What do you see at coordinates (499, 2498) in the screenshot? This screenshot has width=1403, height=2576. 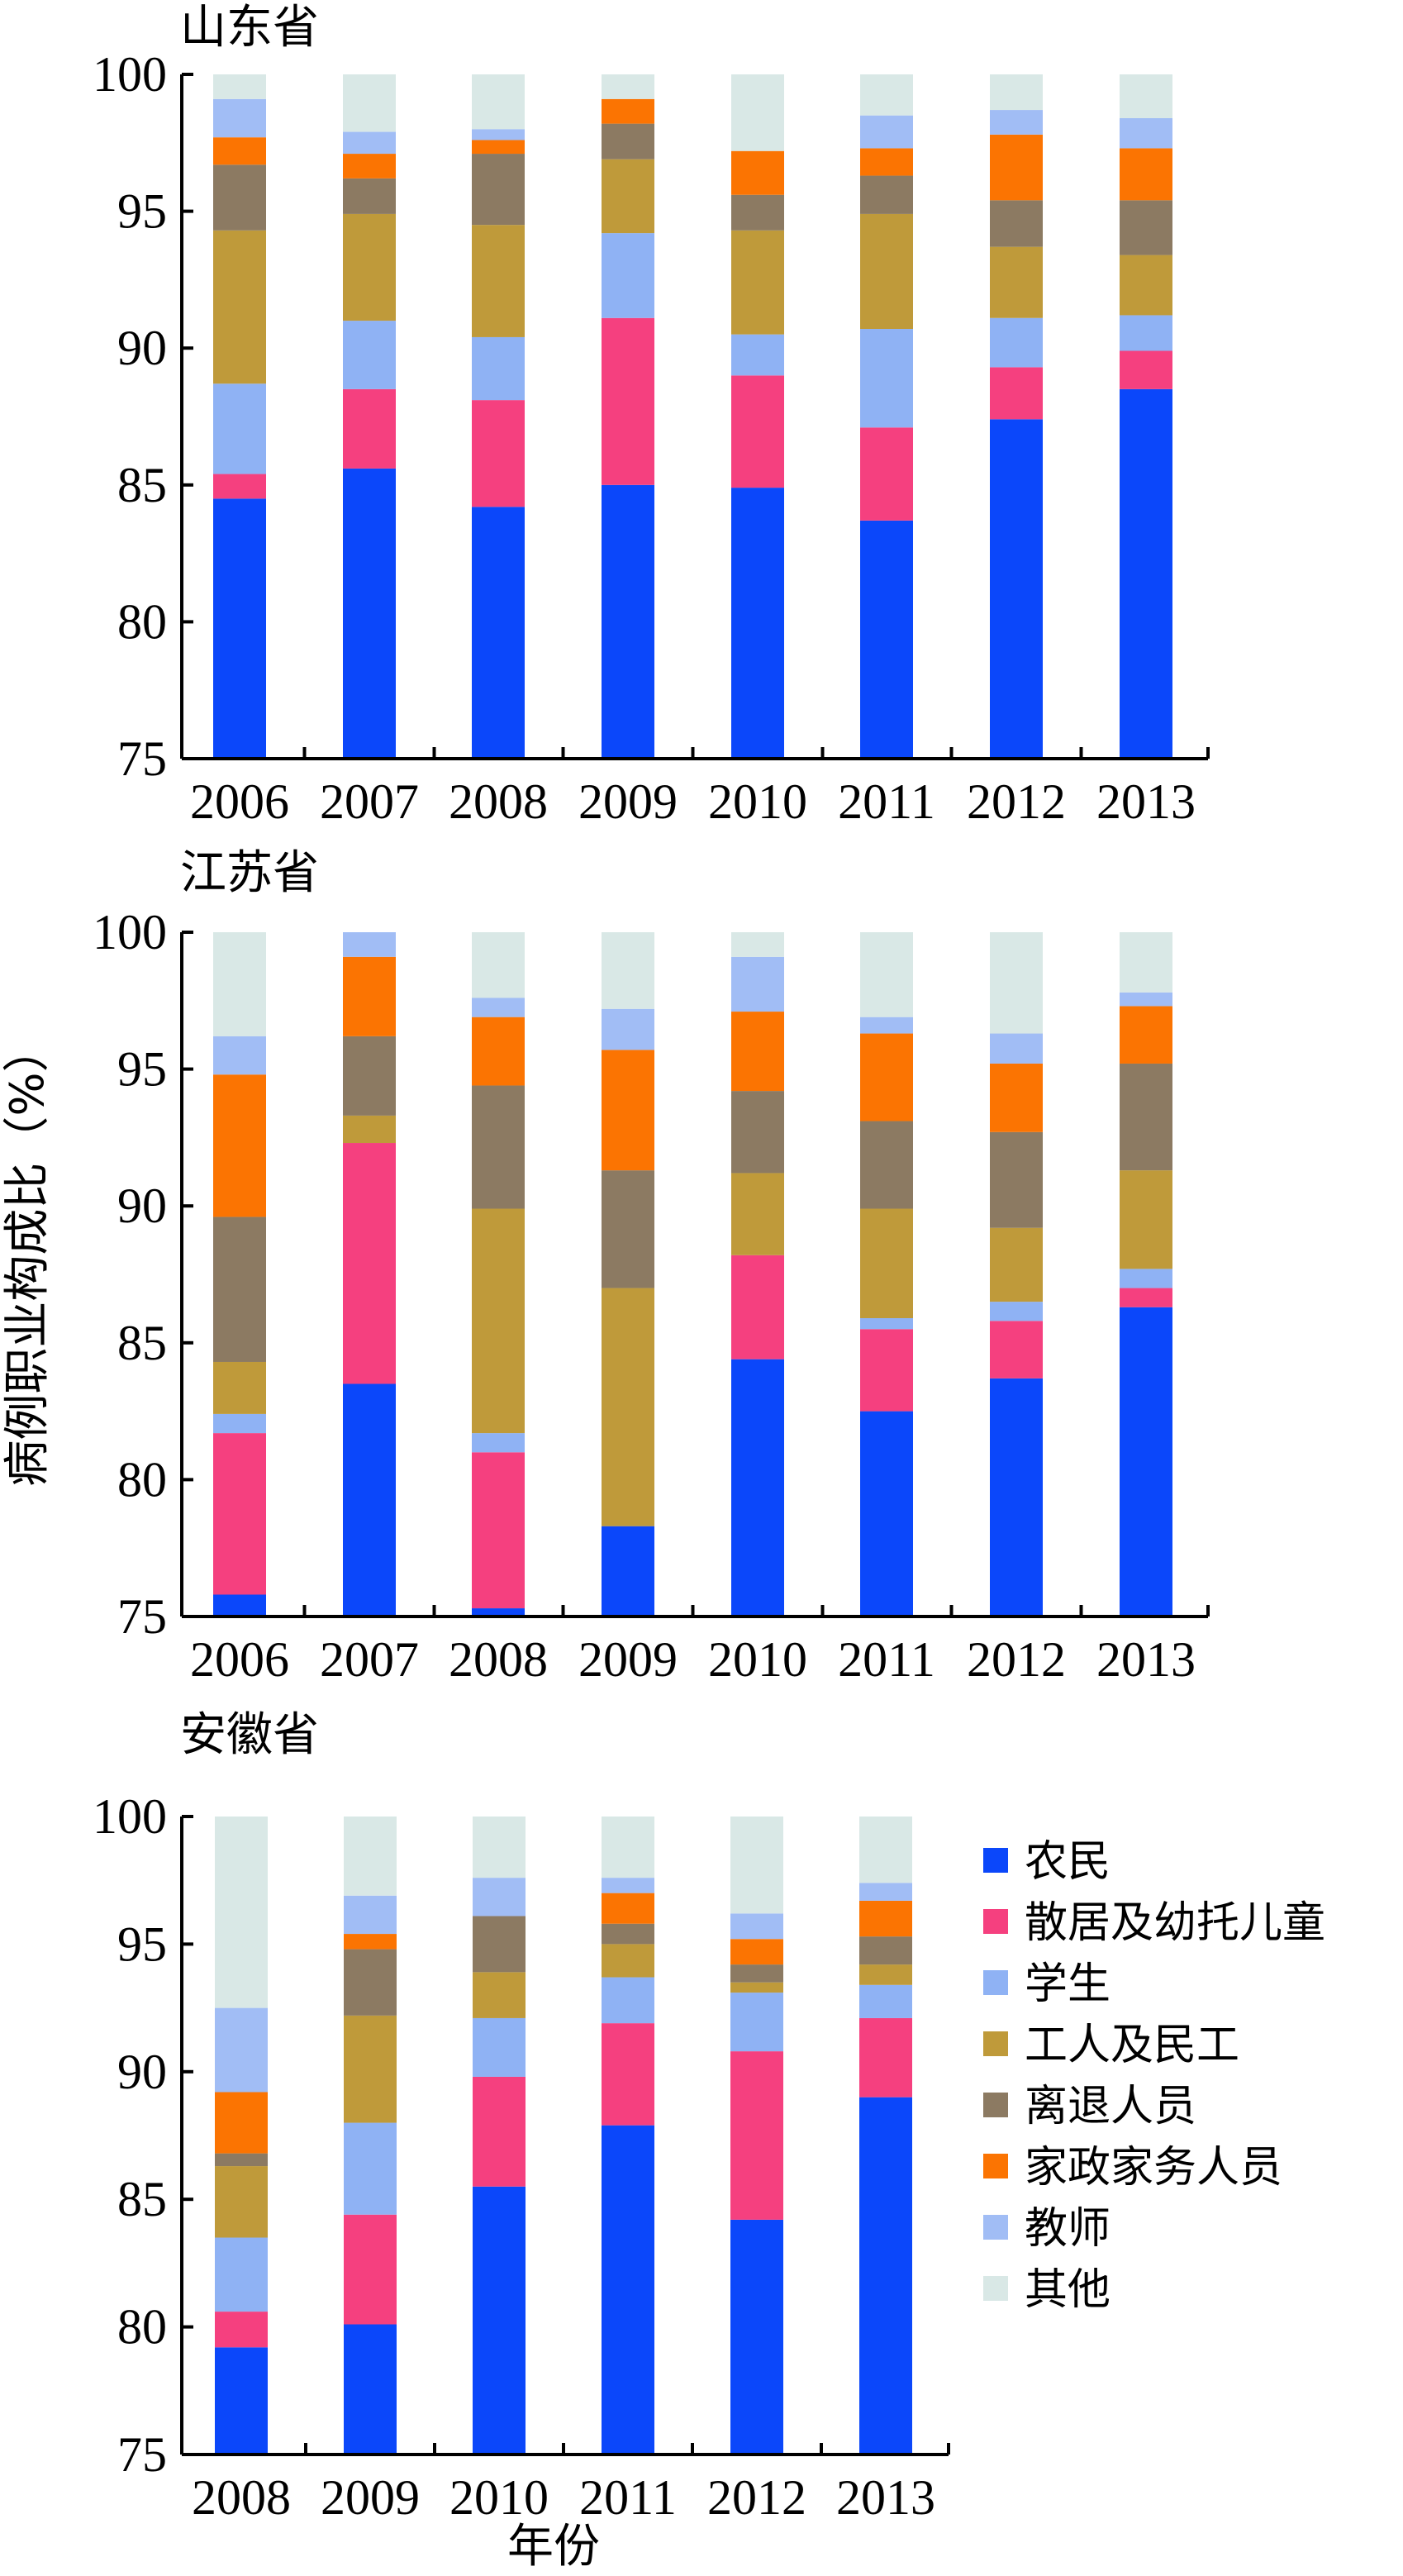 I see `x-tick-label: 2010` at bounding box center [499, 2498].